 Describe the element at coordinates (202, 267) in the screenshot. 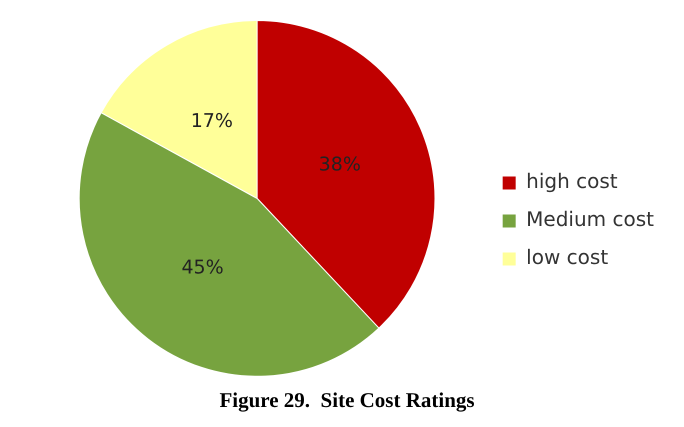

I see `data-label: 45%` at that location.